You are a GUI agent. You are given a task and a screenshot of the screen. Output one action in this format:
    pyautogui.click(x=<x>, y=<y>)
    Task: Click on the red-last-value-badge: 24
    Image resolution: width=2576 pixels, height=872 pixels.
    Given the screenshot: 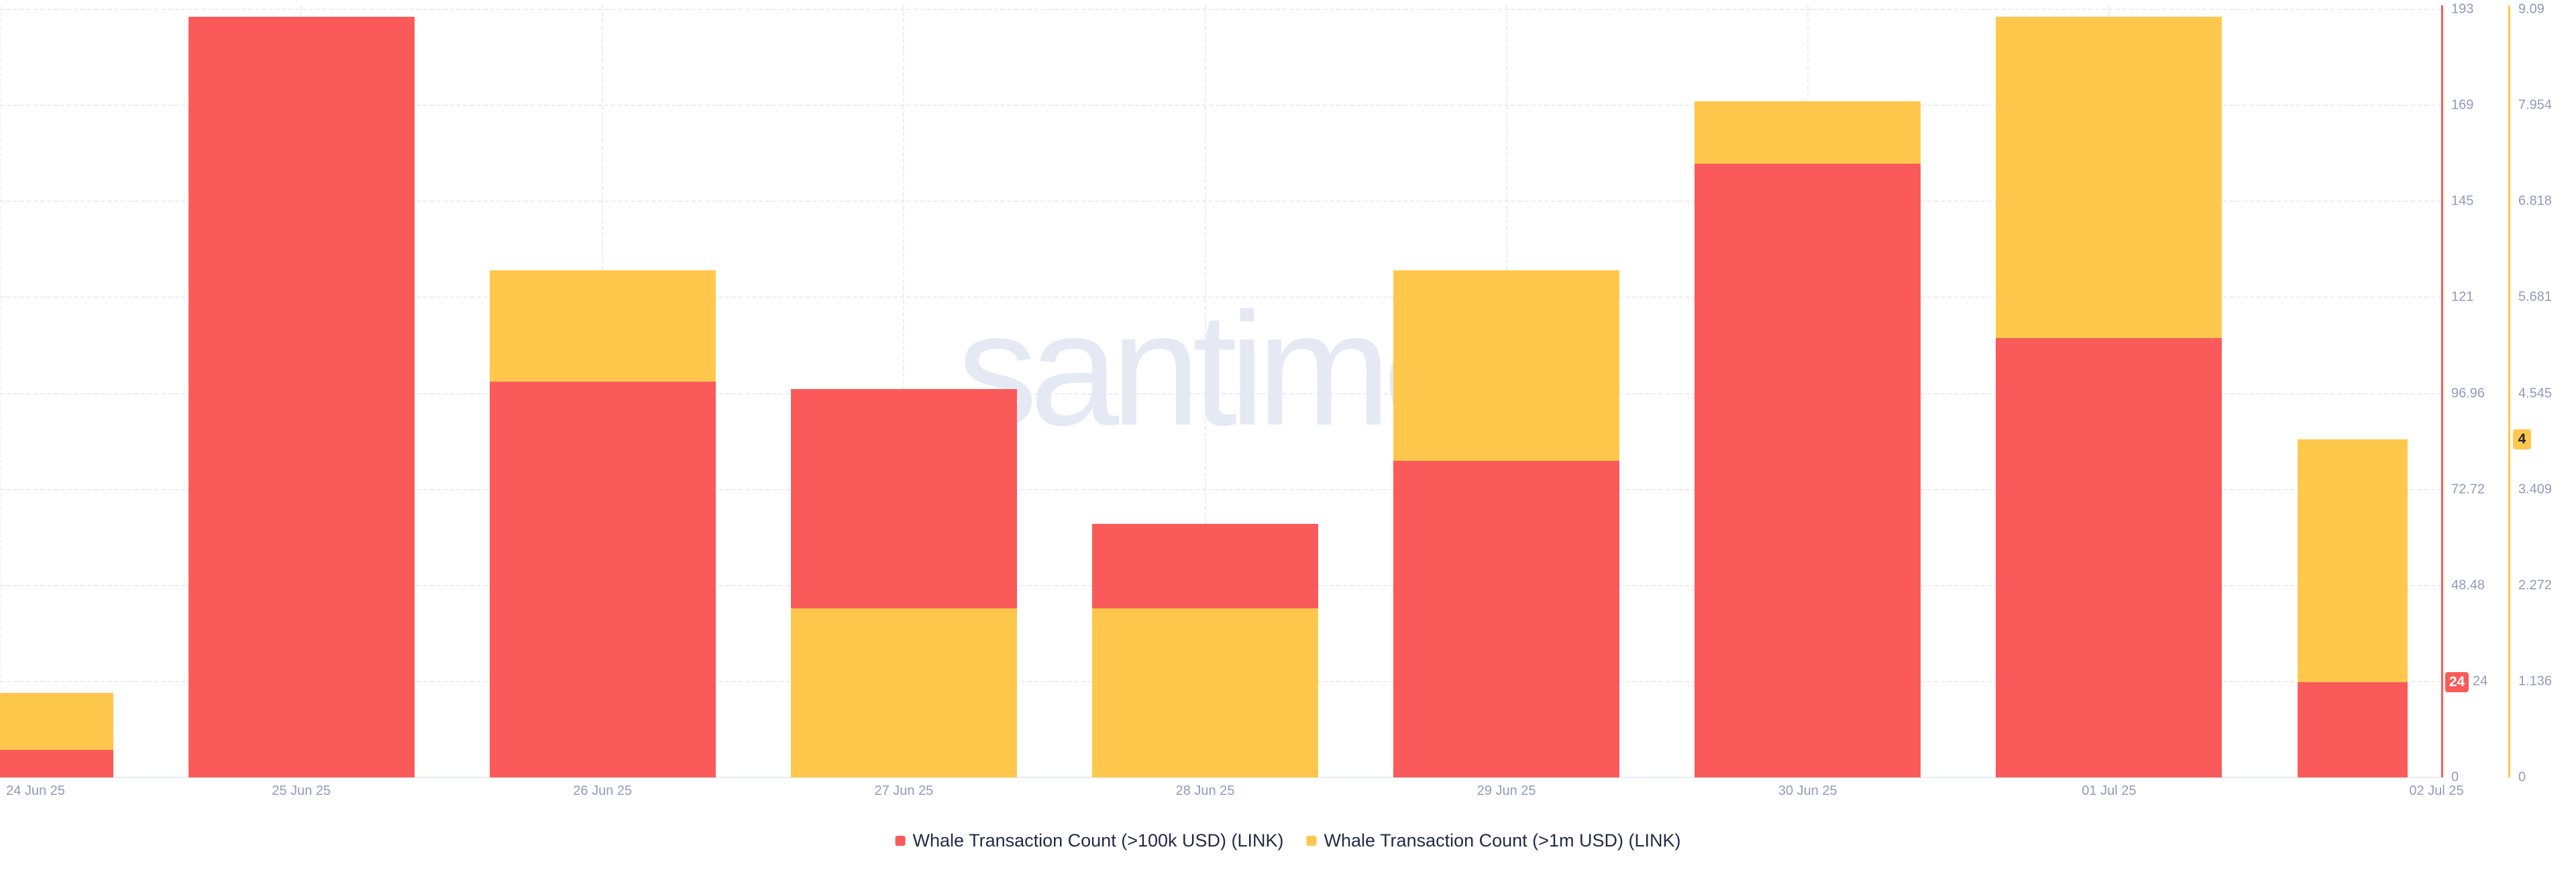 What is the action you would take?
    pyautogui.click(x=2457, y=682)
    